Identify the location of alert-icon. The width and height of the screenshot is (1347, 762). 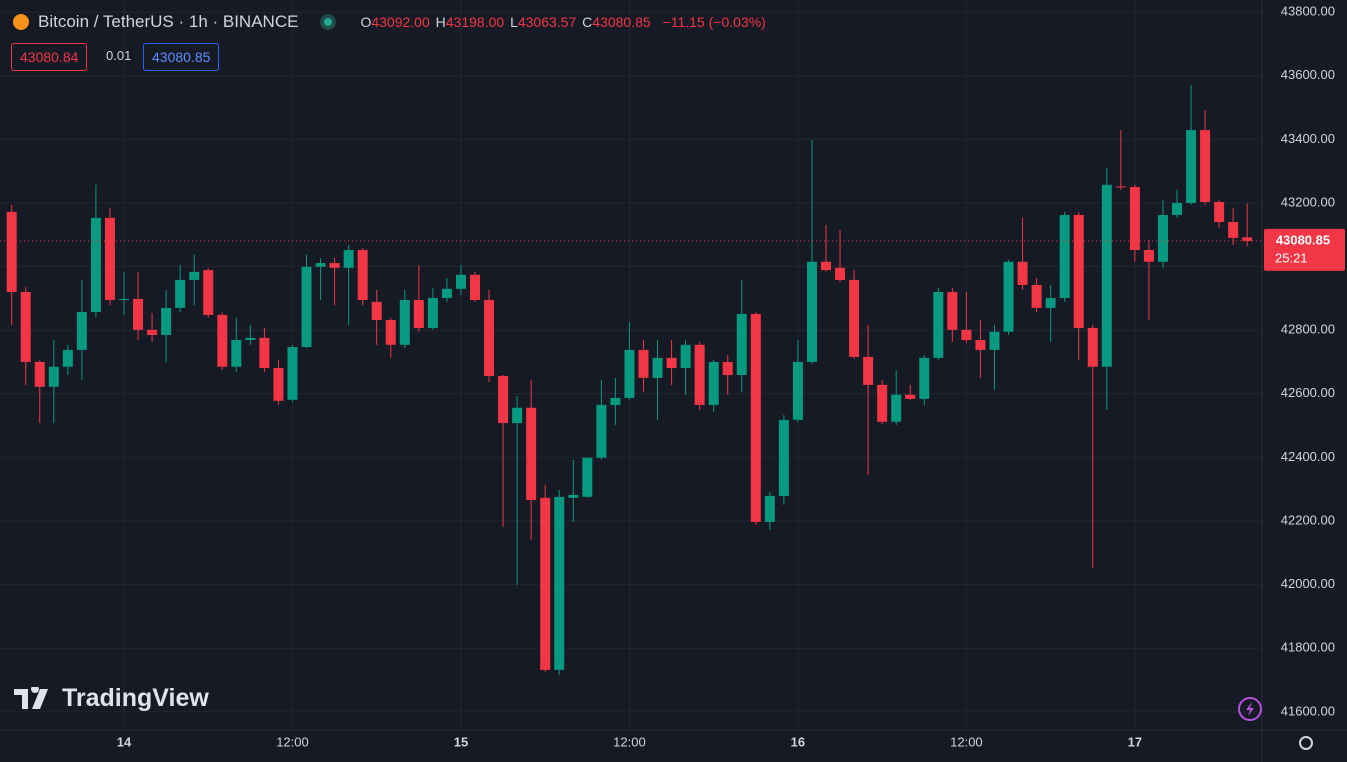
(1250, 709).